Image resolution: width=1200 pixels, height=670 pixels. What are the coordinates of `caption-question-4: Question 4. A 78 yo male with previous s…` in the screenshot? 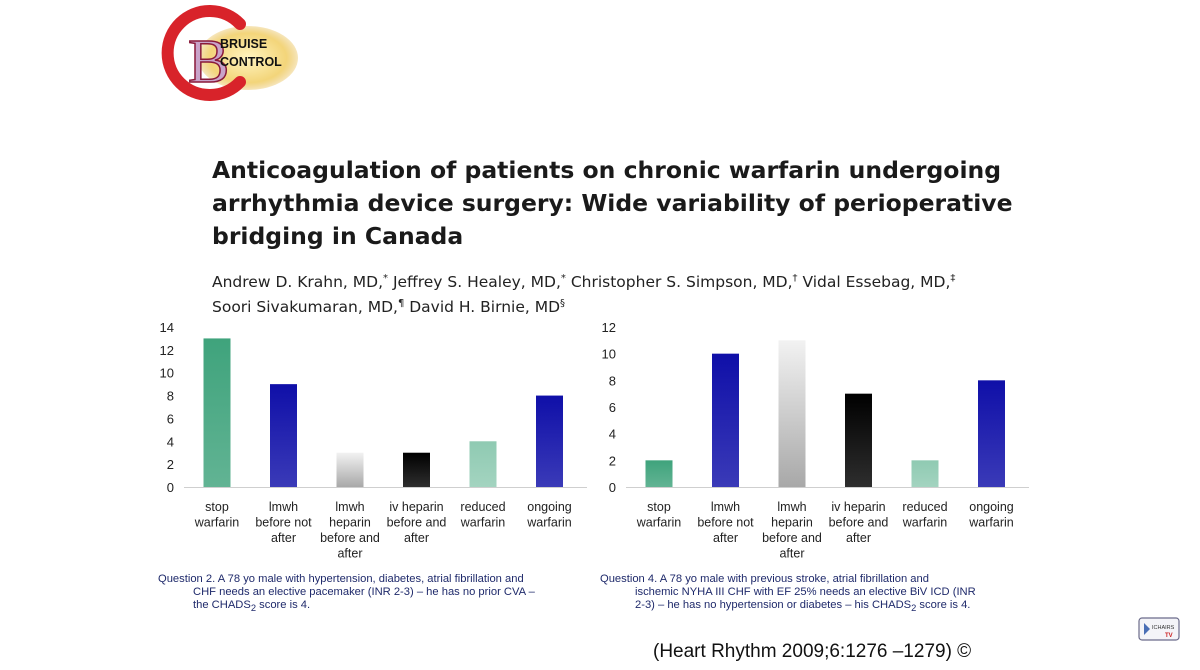 It's located at (820, 594).